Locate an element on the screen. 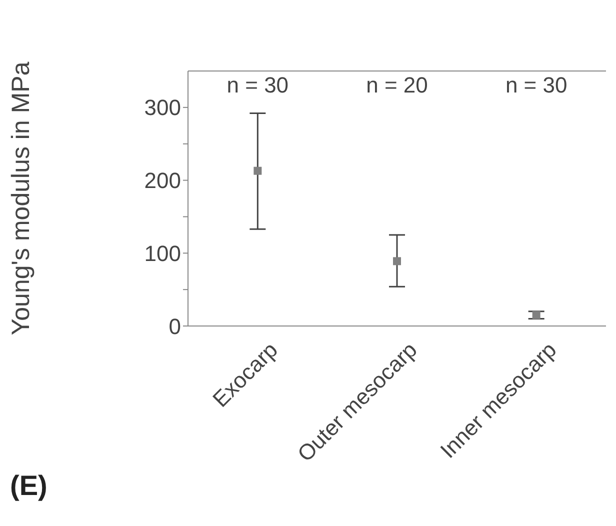 This screenshot has height=526, width=616. y-tick-label: 200 is located at coordinates (162, 181).